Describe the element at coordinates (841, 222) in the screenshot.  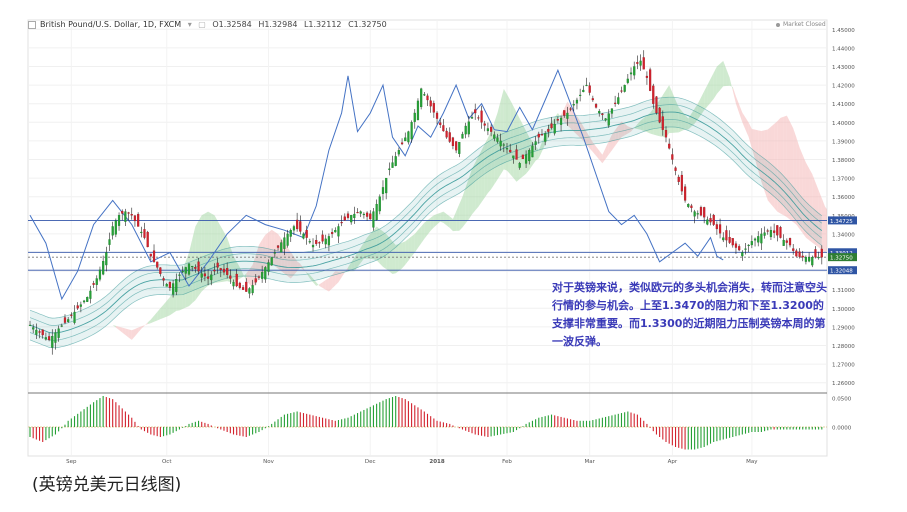
I see `level-tag-label: 1.34725` at that location.